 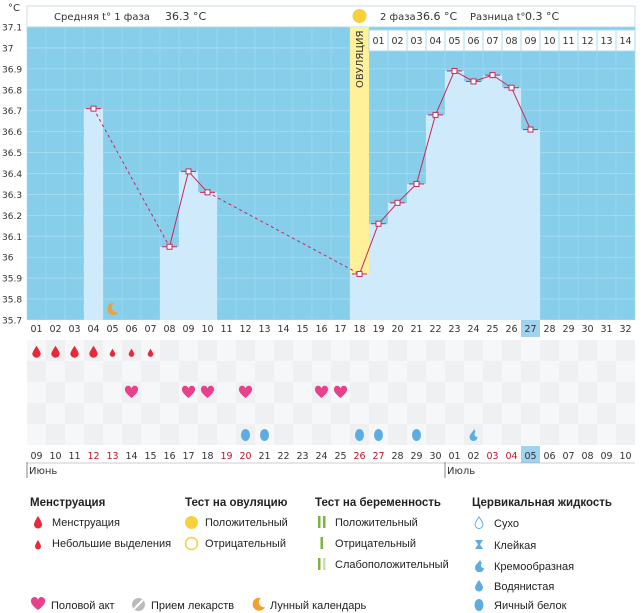 I want to click on y-tick-label: 36, so click(x=8, y=259).